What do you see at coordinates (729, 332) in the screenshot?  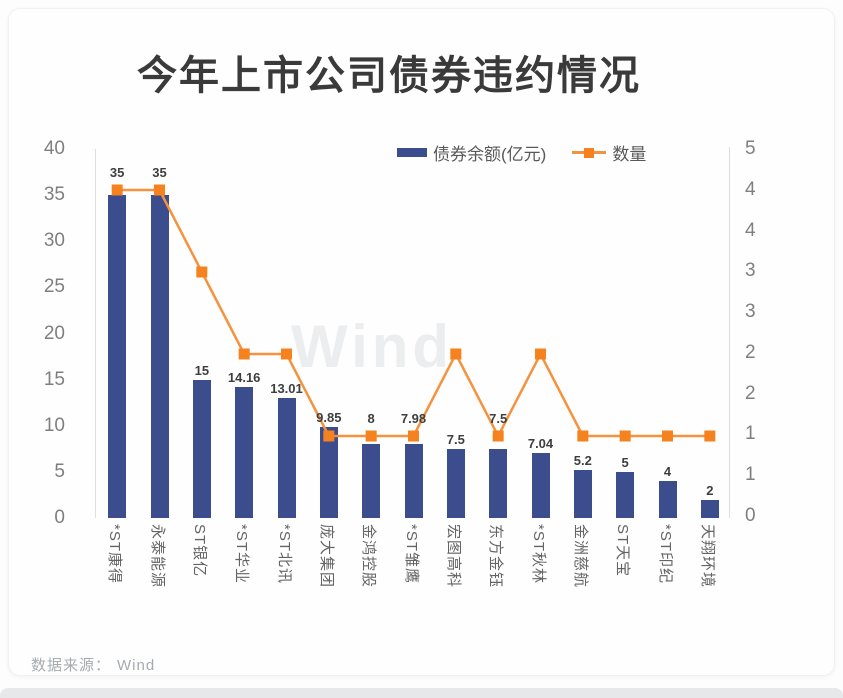 I see `right-axis-line` at bounding box center [729, 332].